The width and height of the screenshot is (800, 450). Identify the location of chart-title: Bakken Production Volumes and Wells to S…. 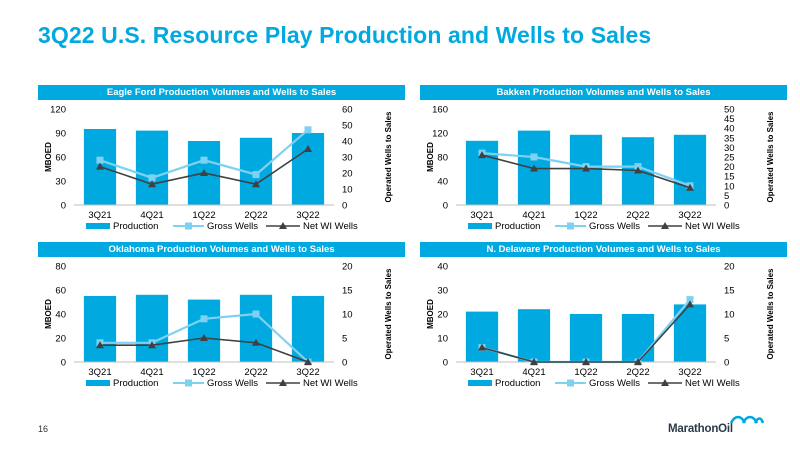
(603, 92).